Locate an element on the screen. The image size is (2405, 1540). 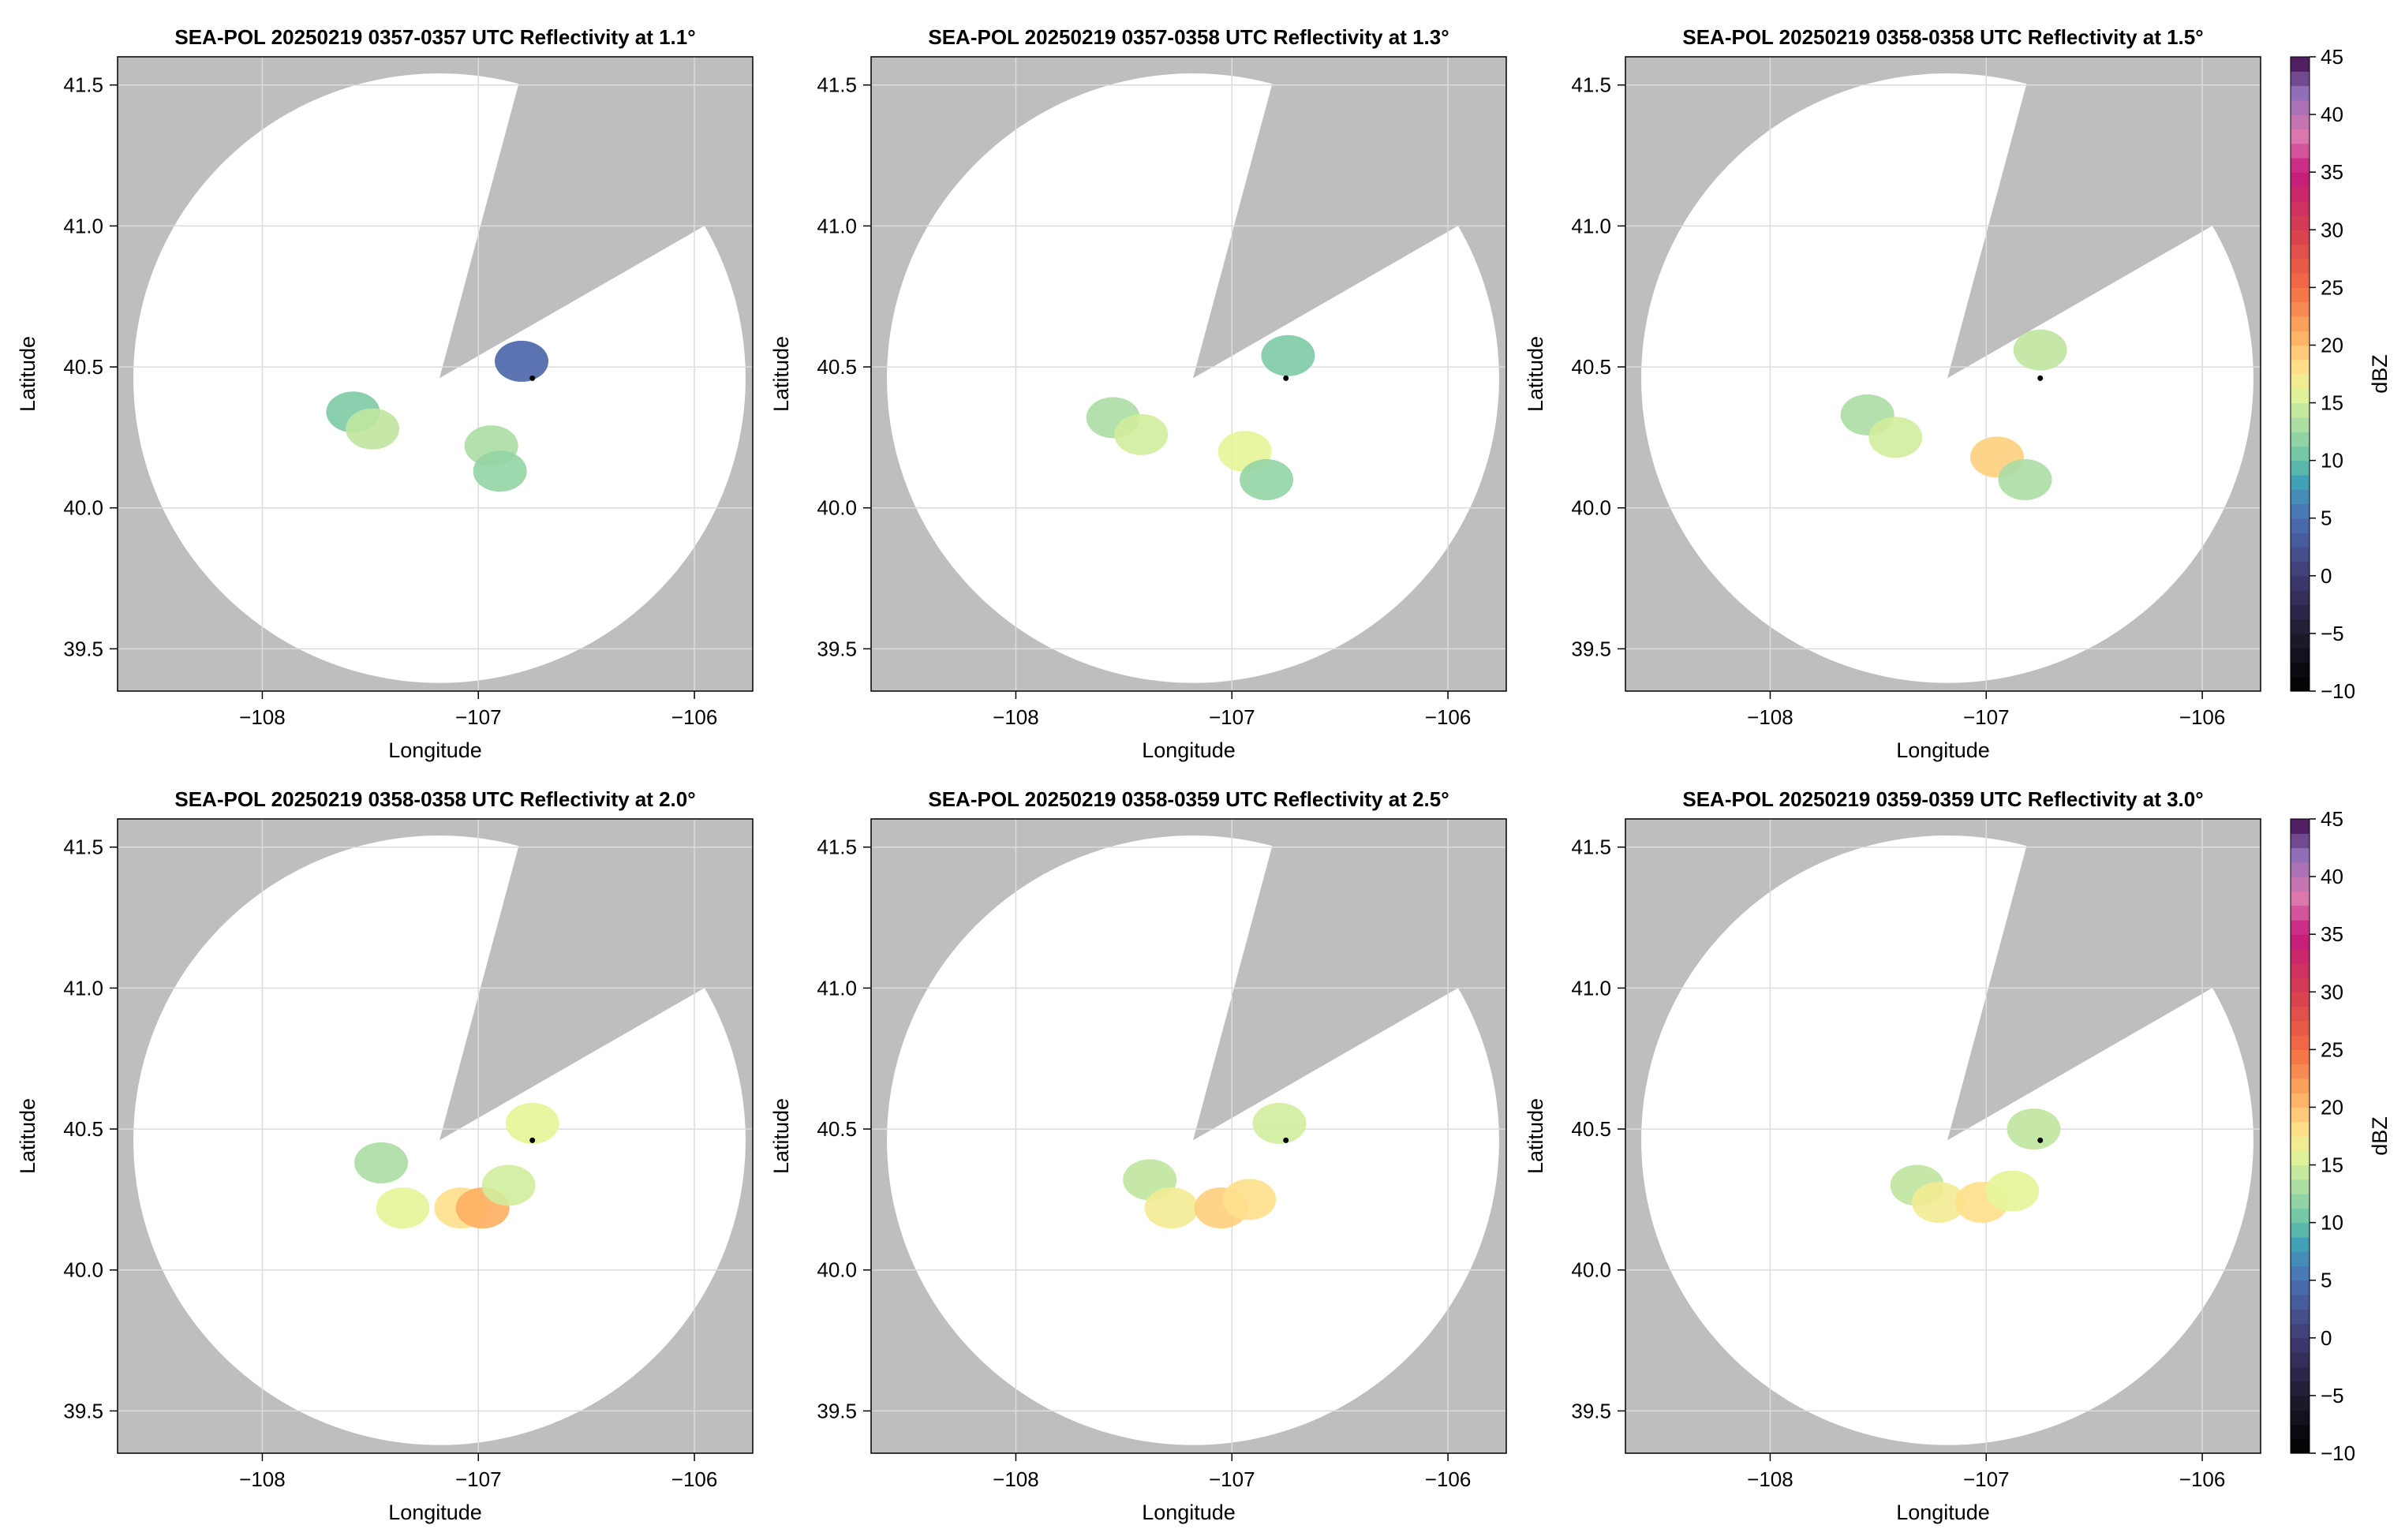
colorbar-tick-label: 30 is located at coordinates (2332, 992).